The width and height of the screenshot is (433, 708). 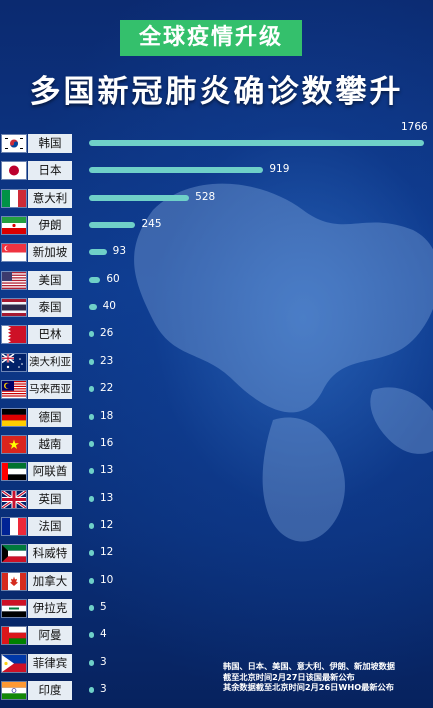 What do you see at coordinates (14, 690) in the screenshot?
I see `flag-icon-in` at bounding box center [14, 690].